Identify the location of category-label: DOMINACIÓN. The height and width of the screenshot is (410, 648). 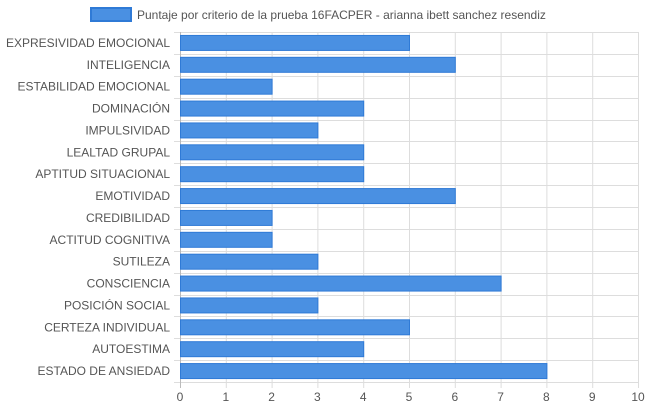
(131, 108).